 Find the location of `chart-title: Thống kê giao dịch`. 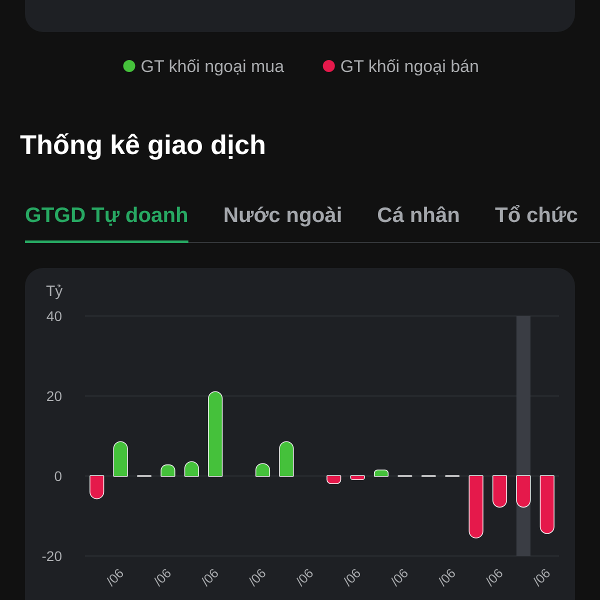

chart-title: Thống kê giao dịch is located at coordinates (143, 145).